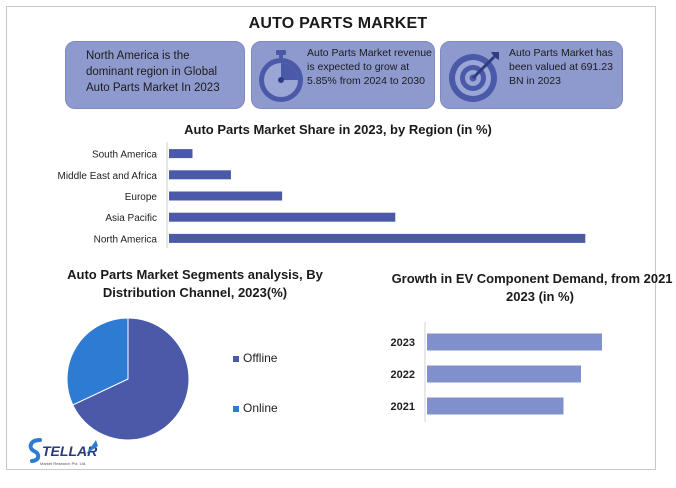 The image size is (676, 488). Describe the element at coordinates (403, 407) in the screenshot. I see `ev-label-2021: 2021` at that location.